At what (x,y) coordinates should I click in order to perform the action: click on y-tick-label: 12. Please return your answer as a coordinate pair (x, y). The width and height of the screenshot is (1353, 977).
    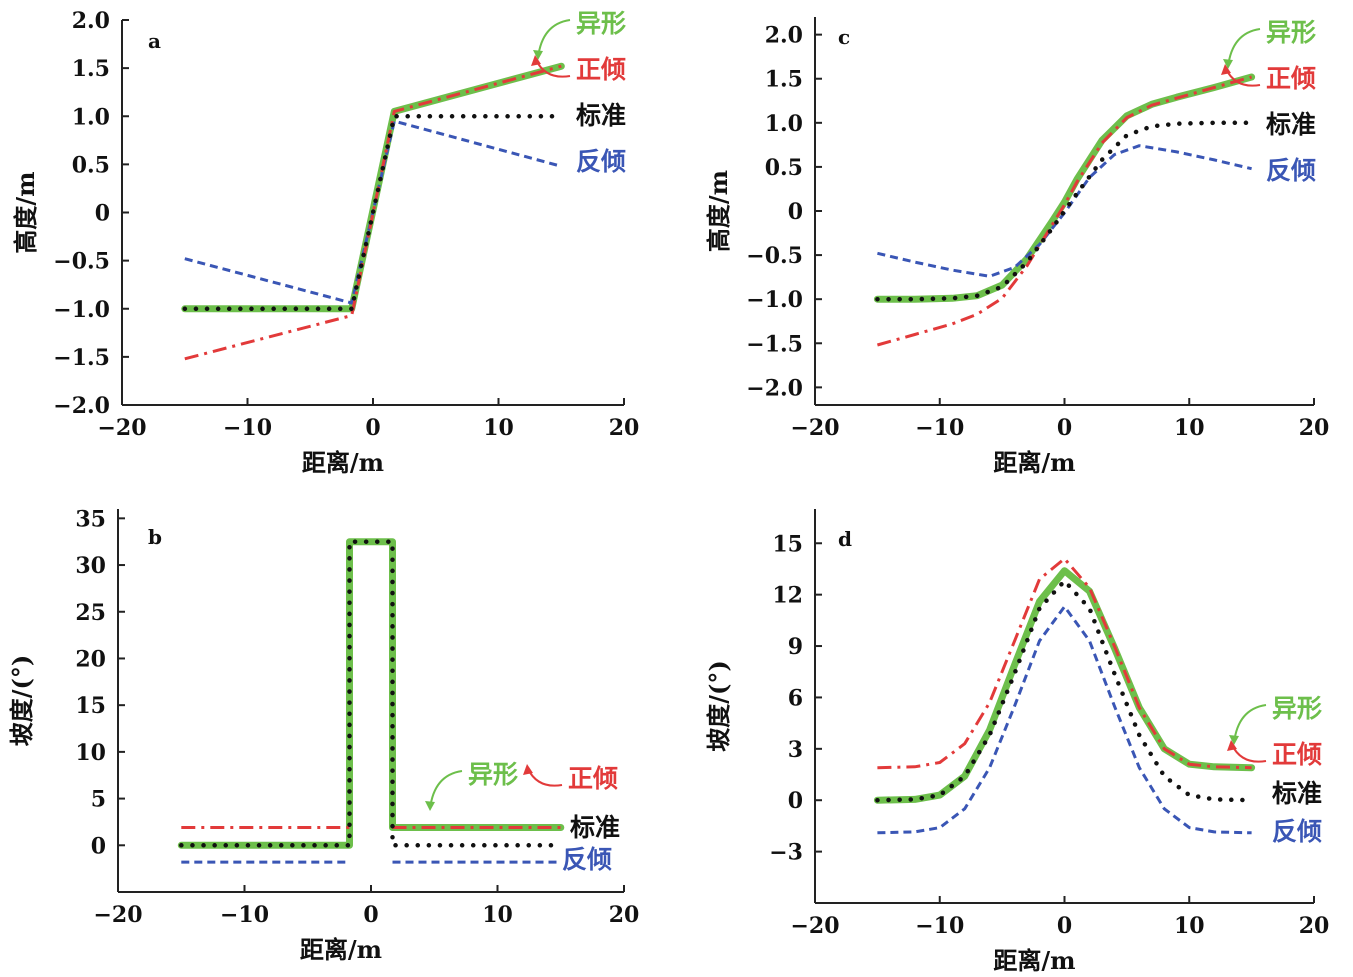
    Looking at the image, I should click on (787, 596).